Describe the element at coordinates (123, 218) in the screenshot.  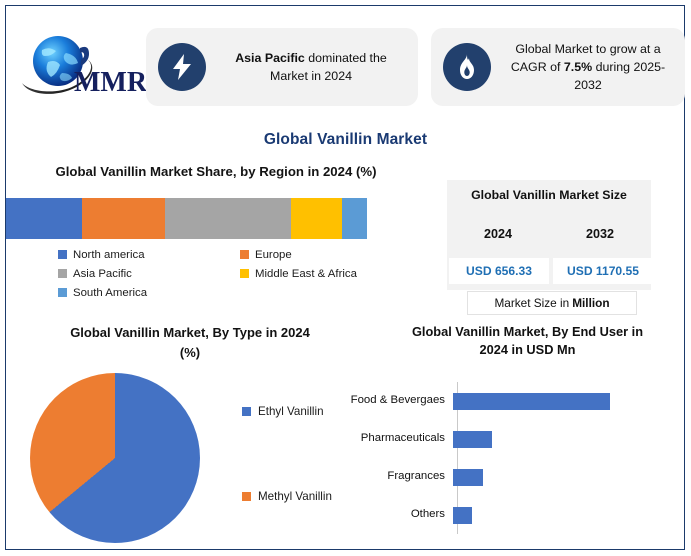
I see `region-segment-europe` at that location.